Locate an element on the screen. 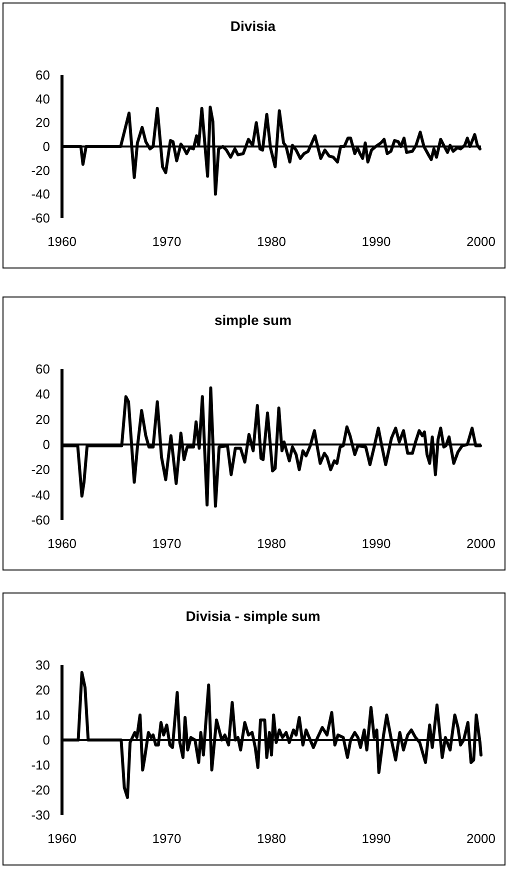  y-tick-label: -30 is located at coordinates (40, 815).